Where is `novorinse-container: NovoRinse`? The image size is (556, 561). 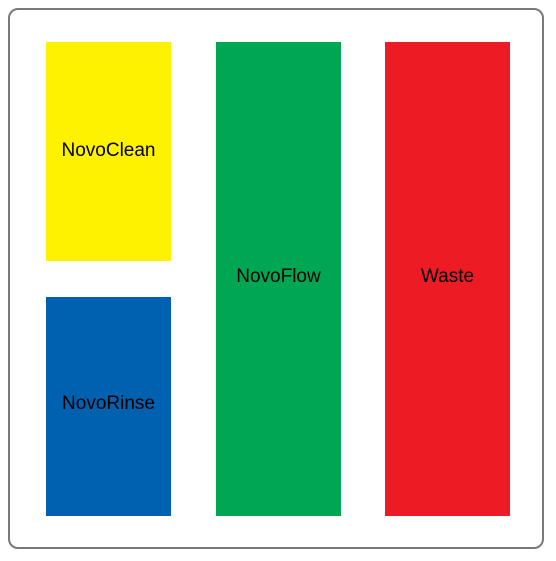
novorinse-container: NovoRinse is located at coordinates (108, 406).